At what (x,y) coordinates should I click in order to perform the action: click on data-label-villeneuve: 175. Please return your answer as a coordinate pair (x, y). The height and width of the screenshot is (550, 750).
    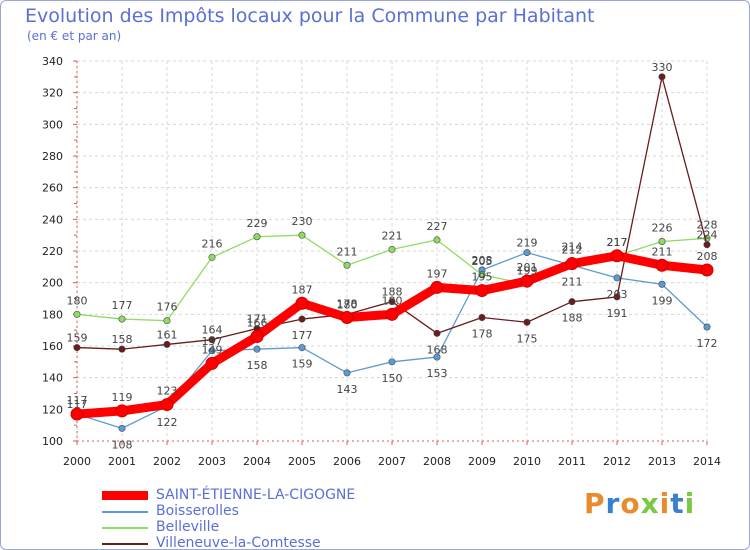
    Looking at the image, I should click on (527, 338).